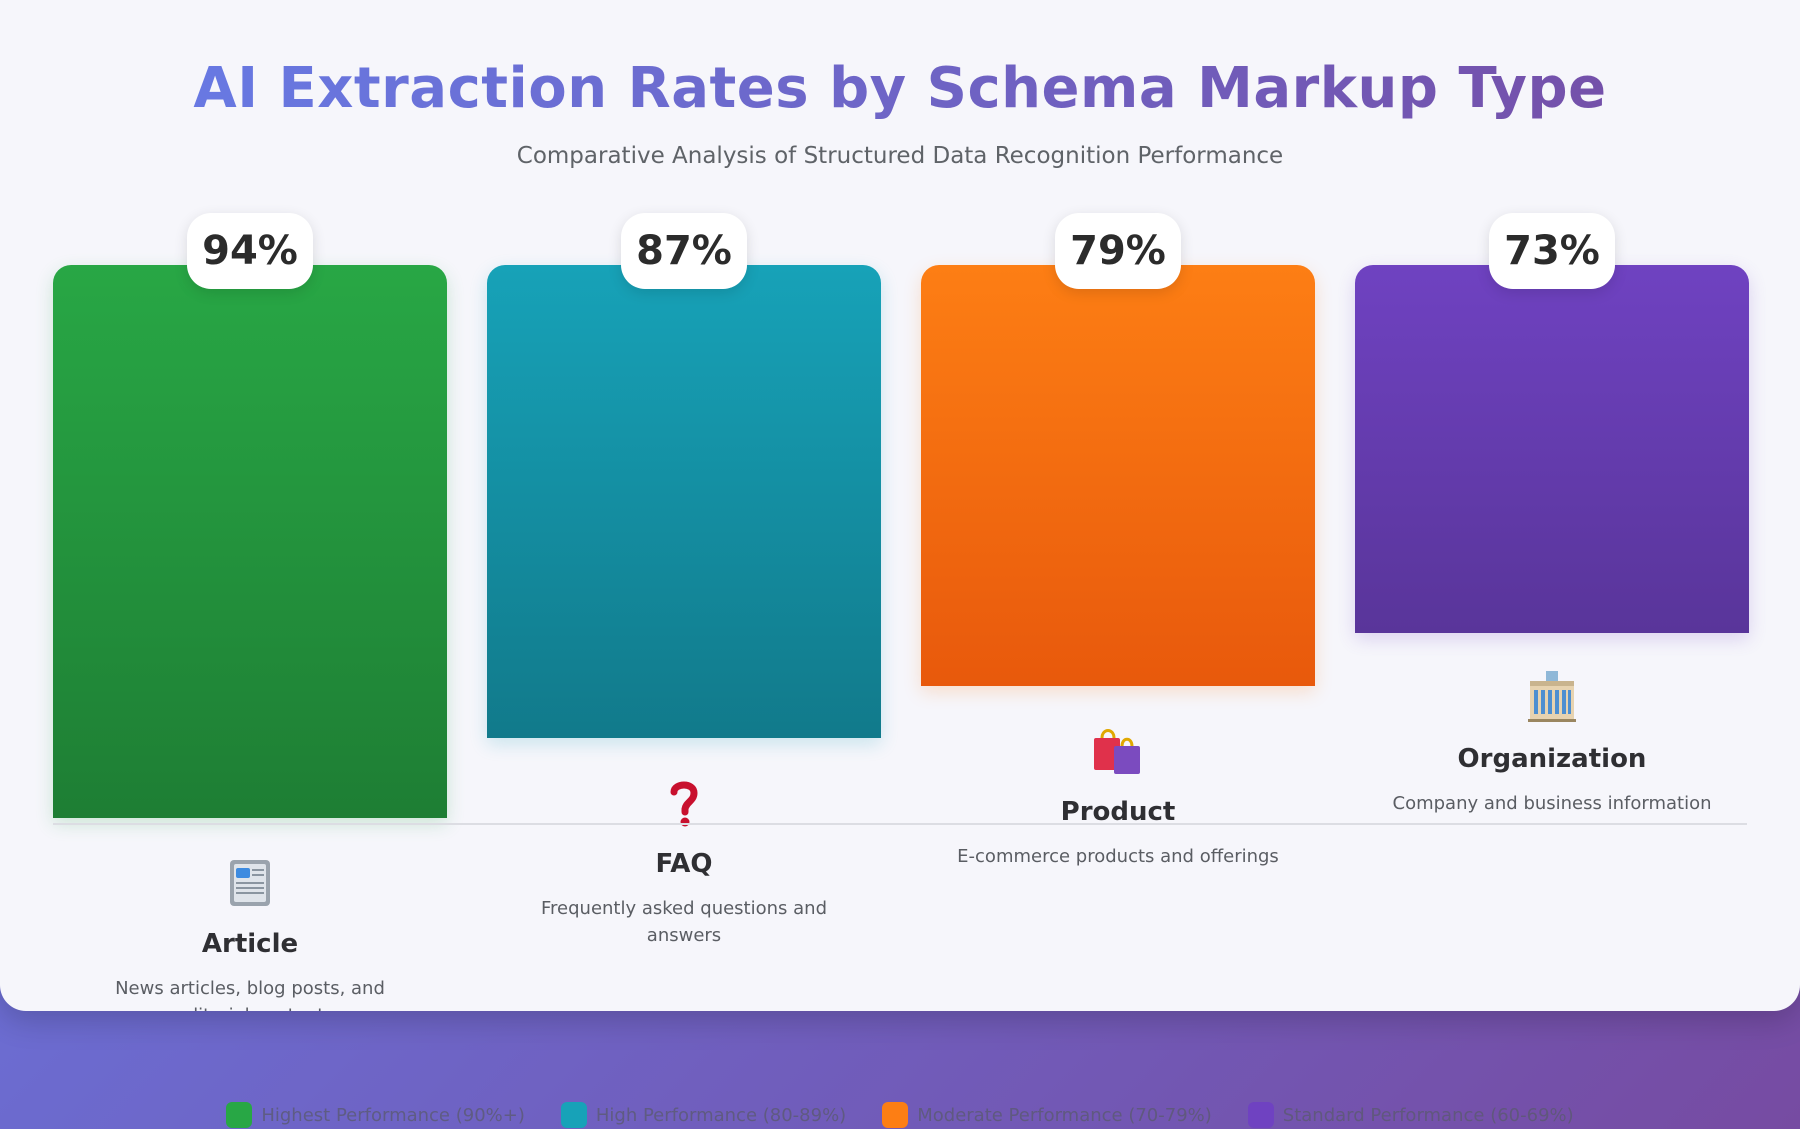 This screenshot has height=1129, width=1800. What do you see at coordinates (1118, 750) in the screenshot?
I see `shopping-bags-icon` at bounding box center [1118, 750].